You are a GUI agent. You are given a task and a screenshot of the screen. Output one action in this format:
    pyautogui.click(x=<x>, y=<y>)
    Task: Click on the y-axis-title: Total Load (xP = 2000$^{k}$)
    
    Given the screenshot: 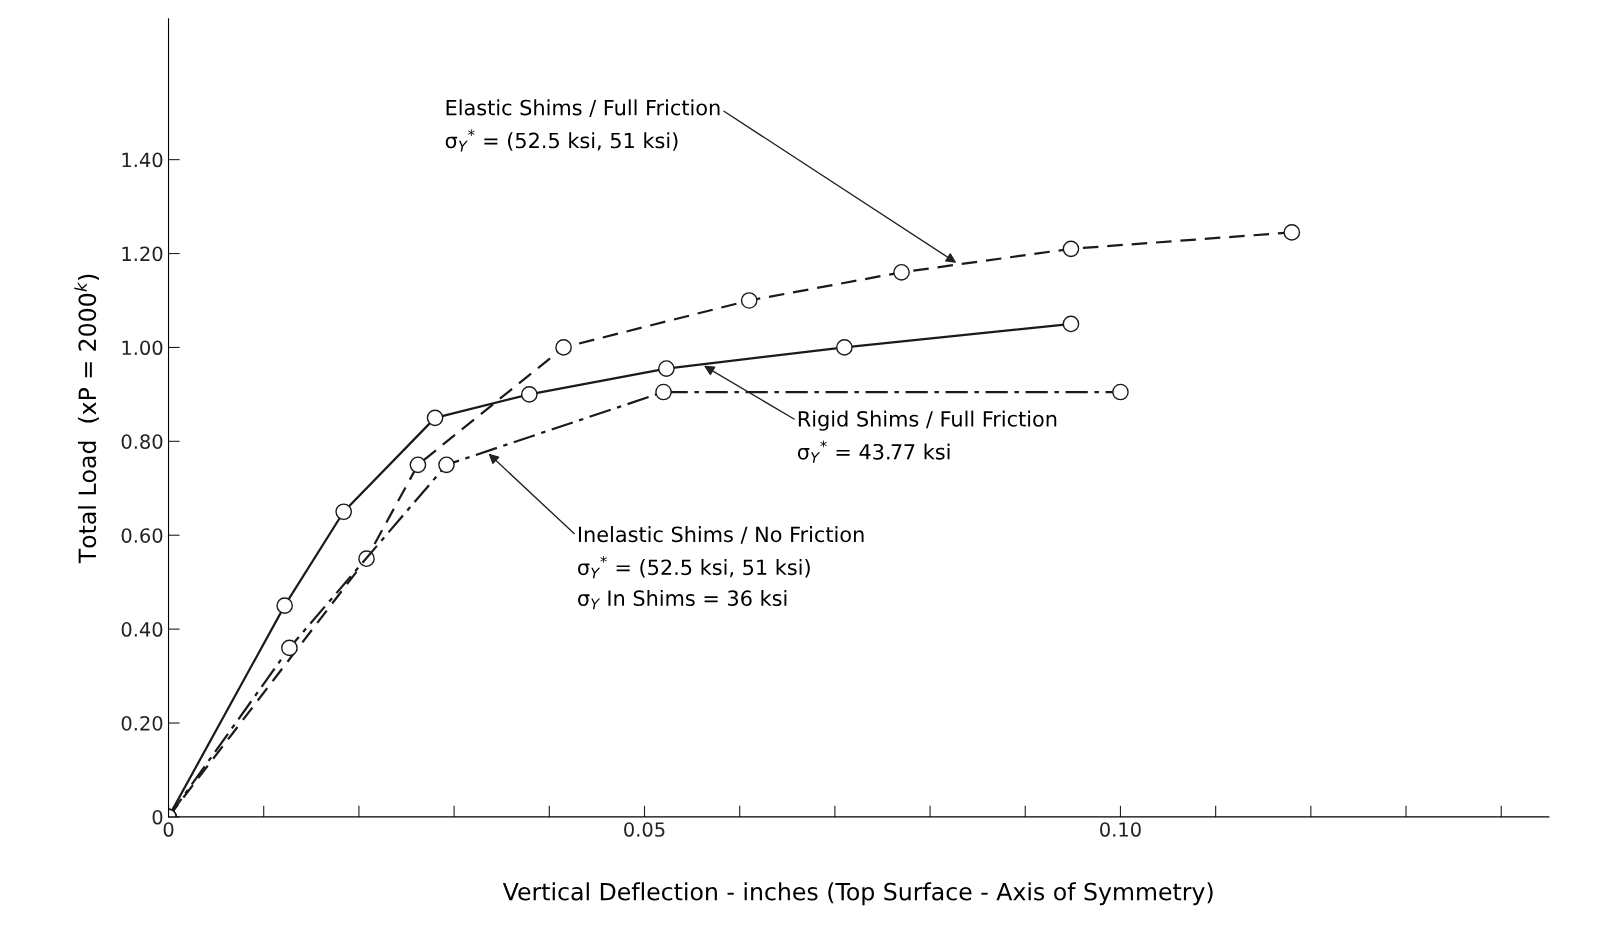 What is the action you would take?
    pyautogui.click(x=86, y=419)
    